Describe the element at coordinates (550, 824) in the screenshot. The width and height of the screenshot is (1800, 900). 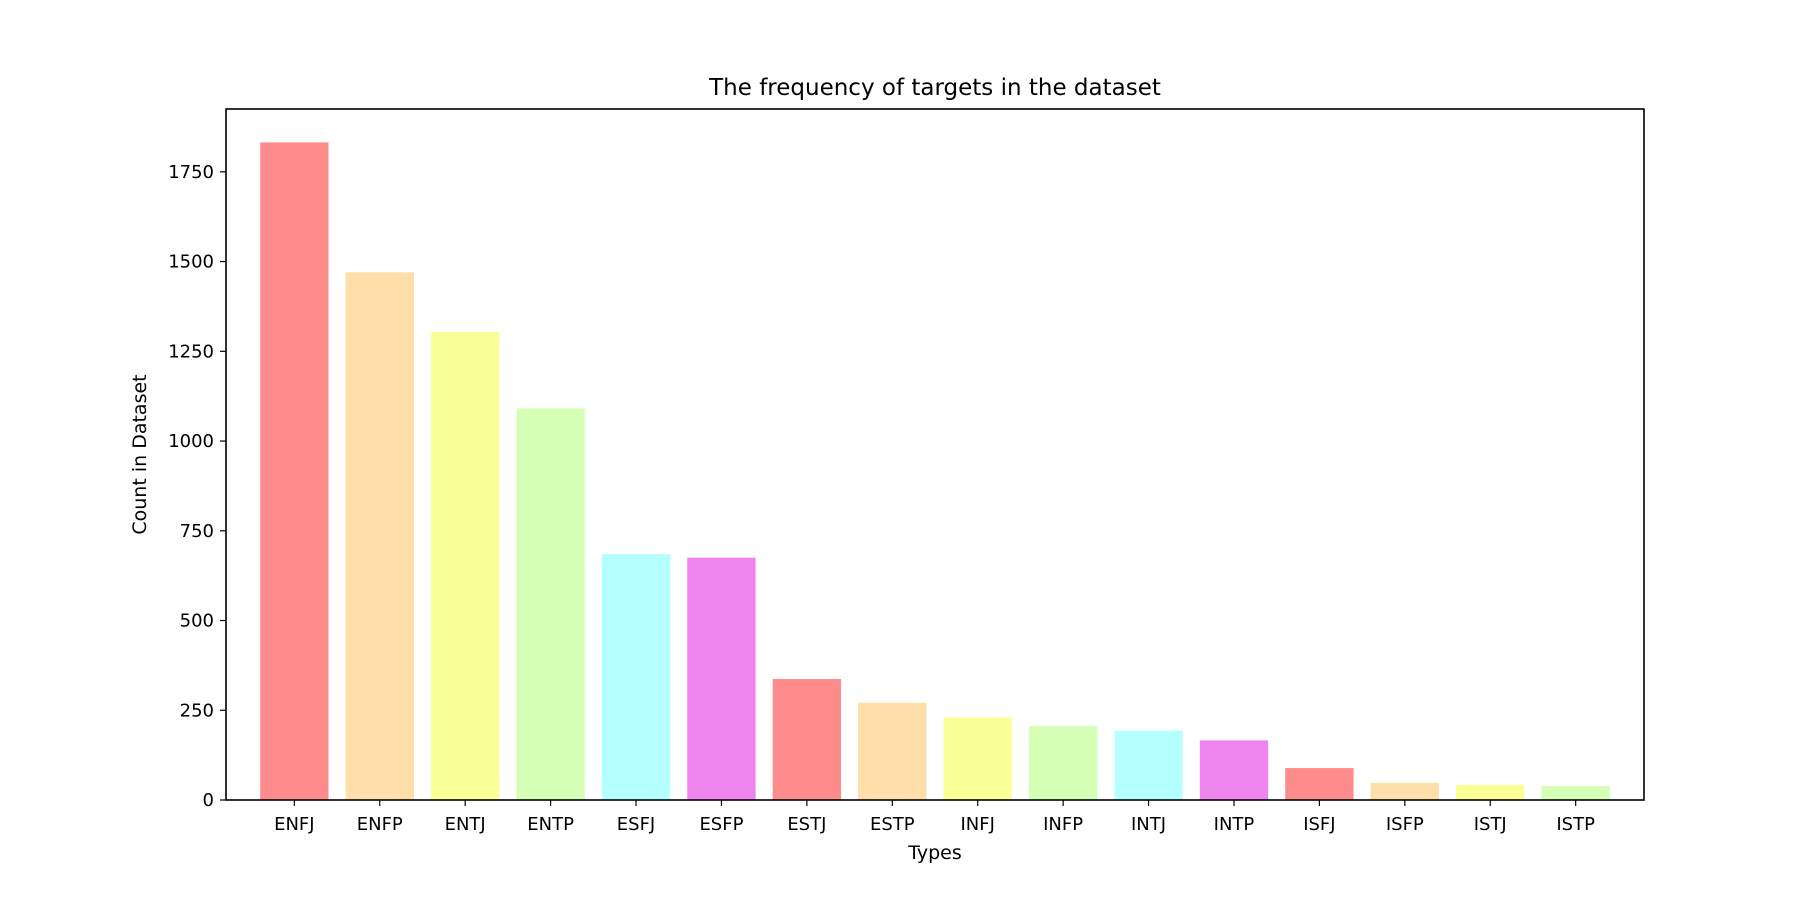
I see `x-tick-label: ENTP` at that location.